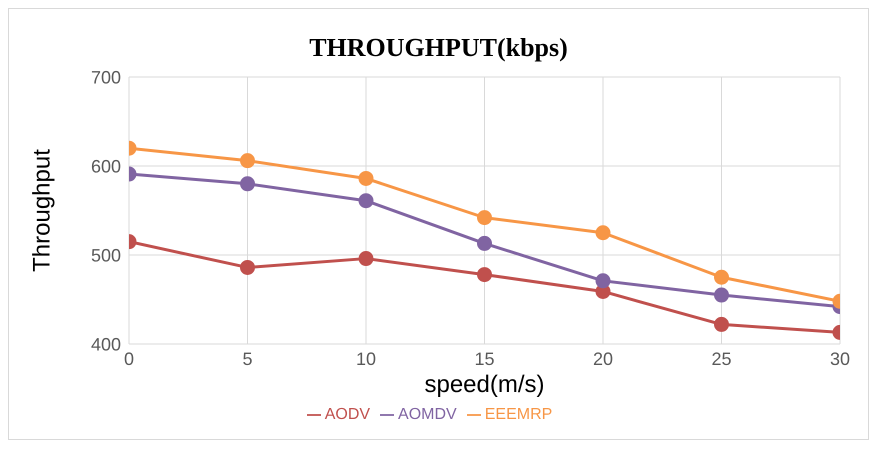 The width and height of the screenshot is (875, 450). Describe the element at coordinates (42, 210) in the screenshot. I see `y-axis-title: Throughput` at that location.